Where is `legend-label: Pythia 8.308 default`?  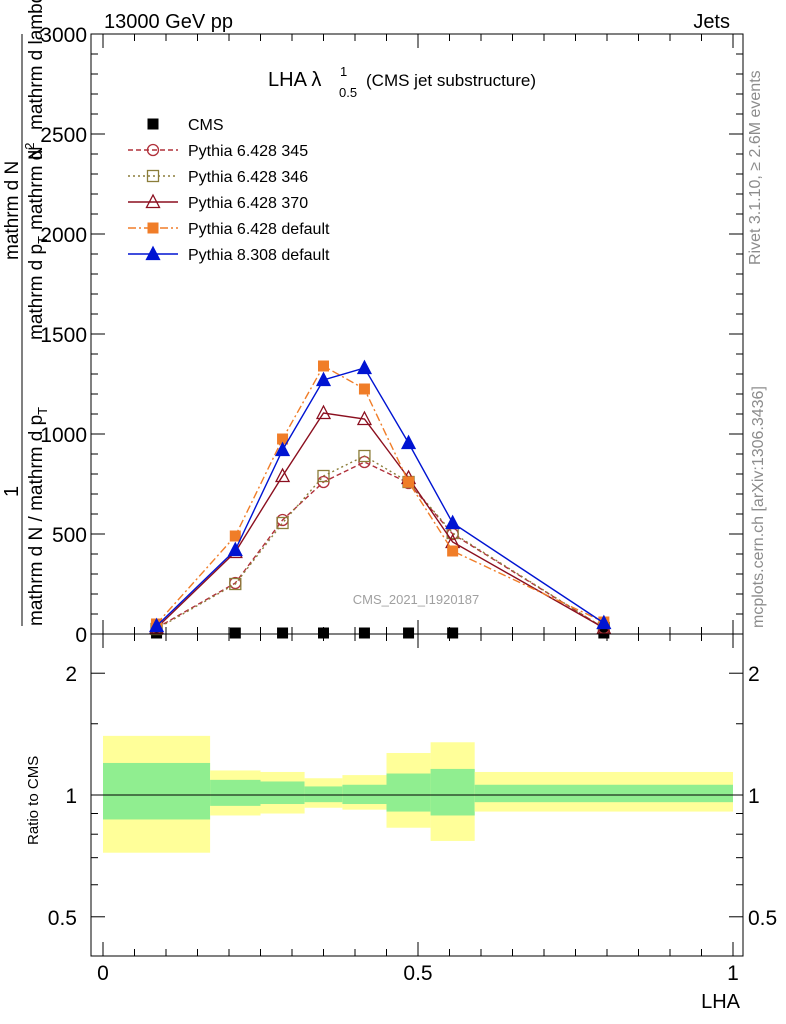
legend-label: Pythia 8.308 default is located at coordinates (259, 255).